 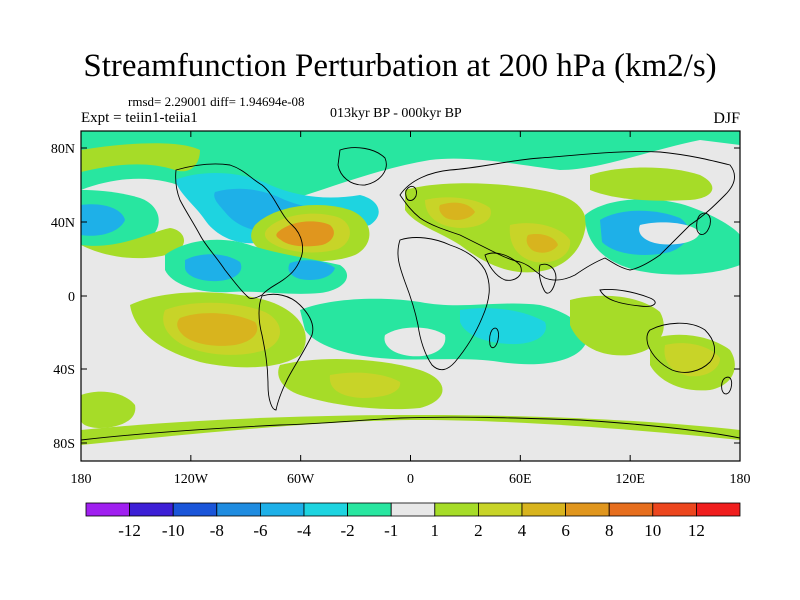 What do you see at coordinates (651, 184) in the screenshot?
I see `field-east-china-positive` at bounding box center [651, 184].